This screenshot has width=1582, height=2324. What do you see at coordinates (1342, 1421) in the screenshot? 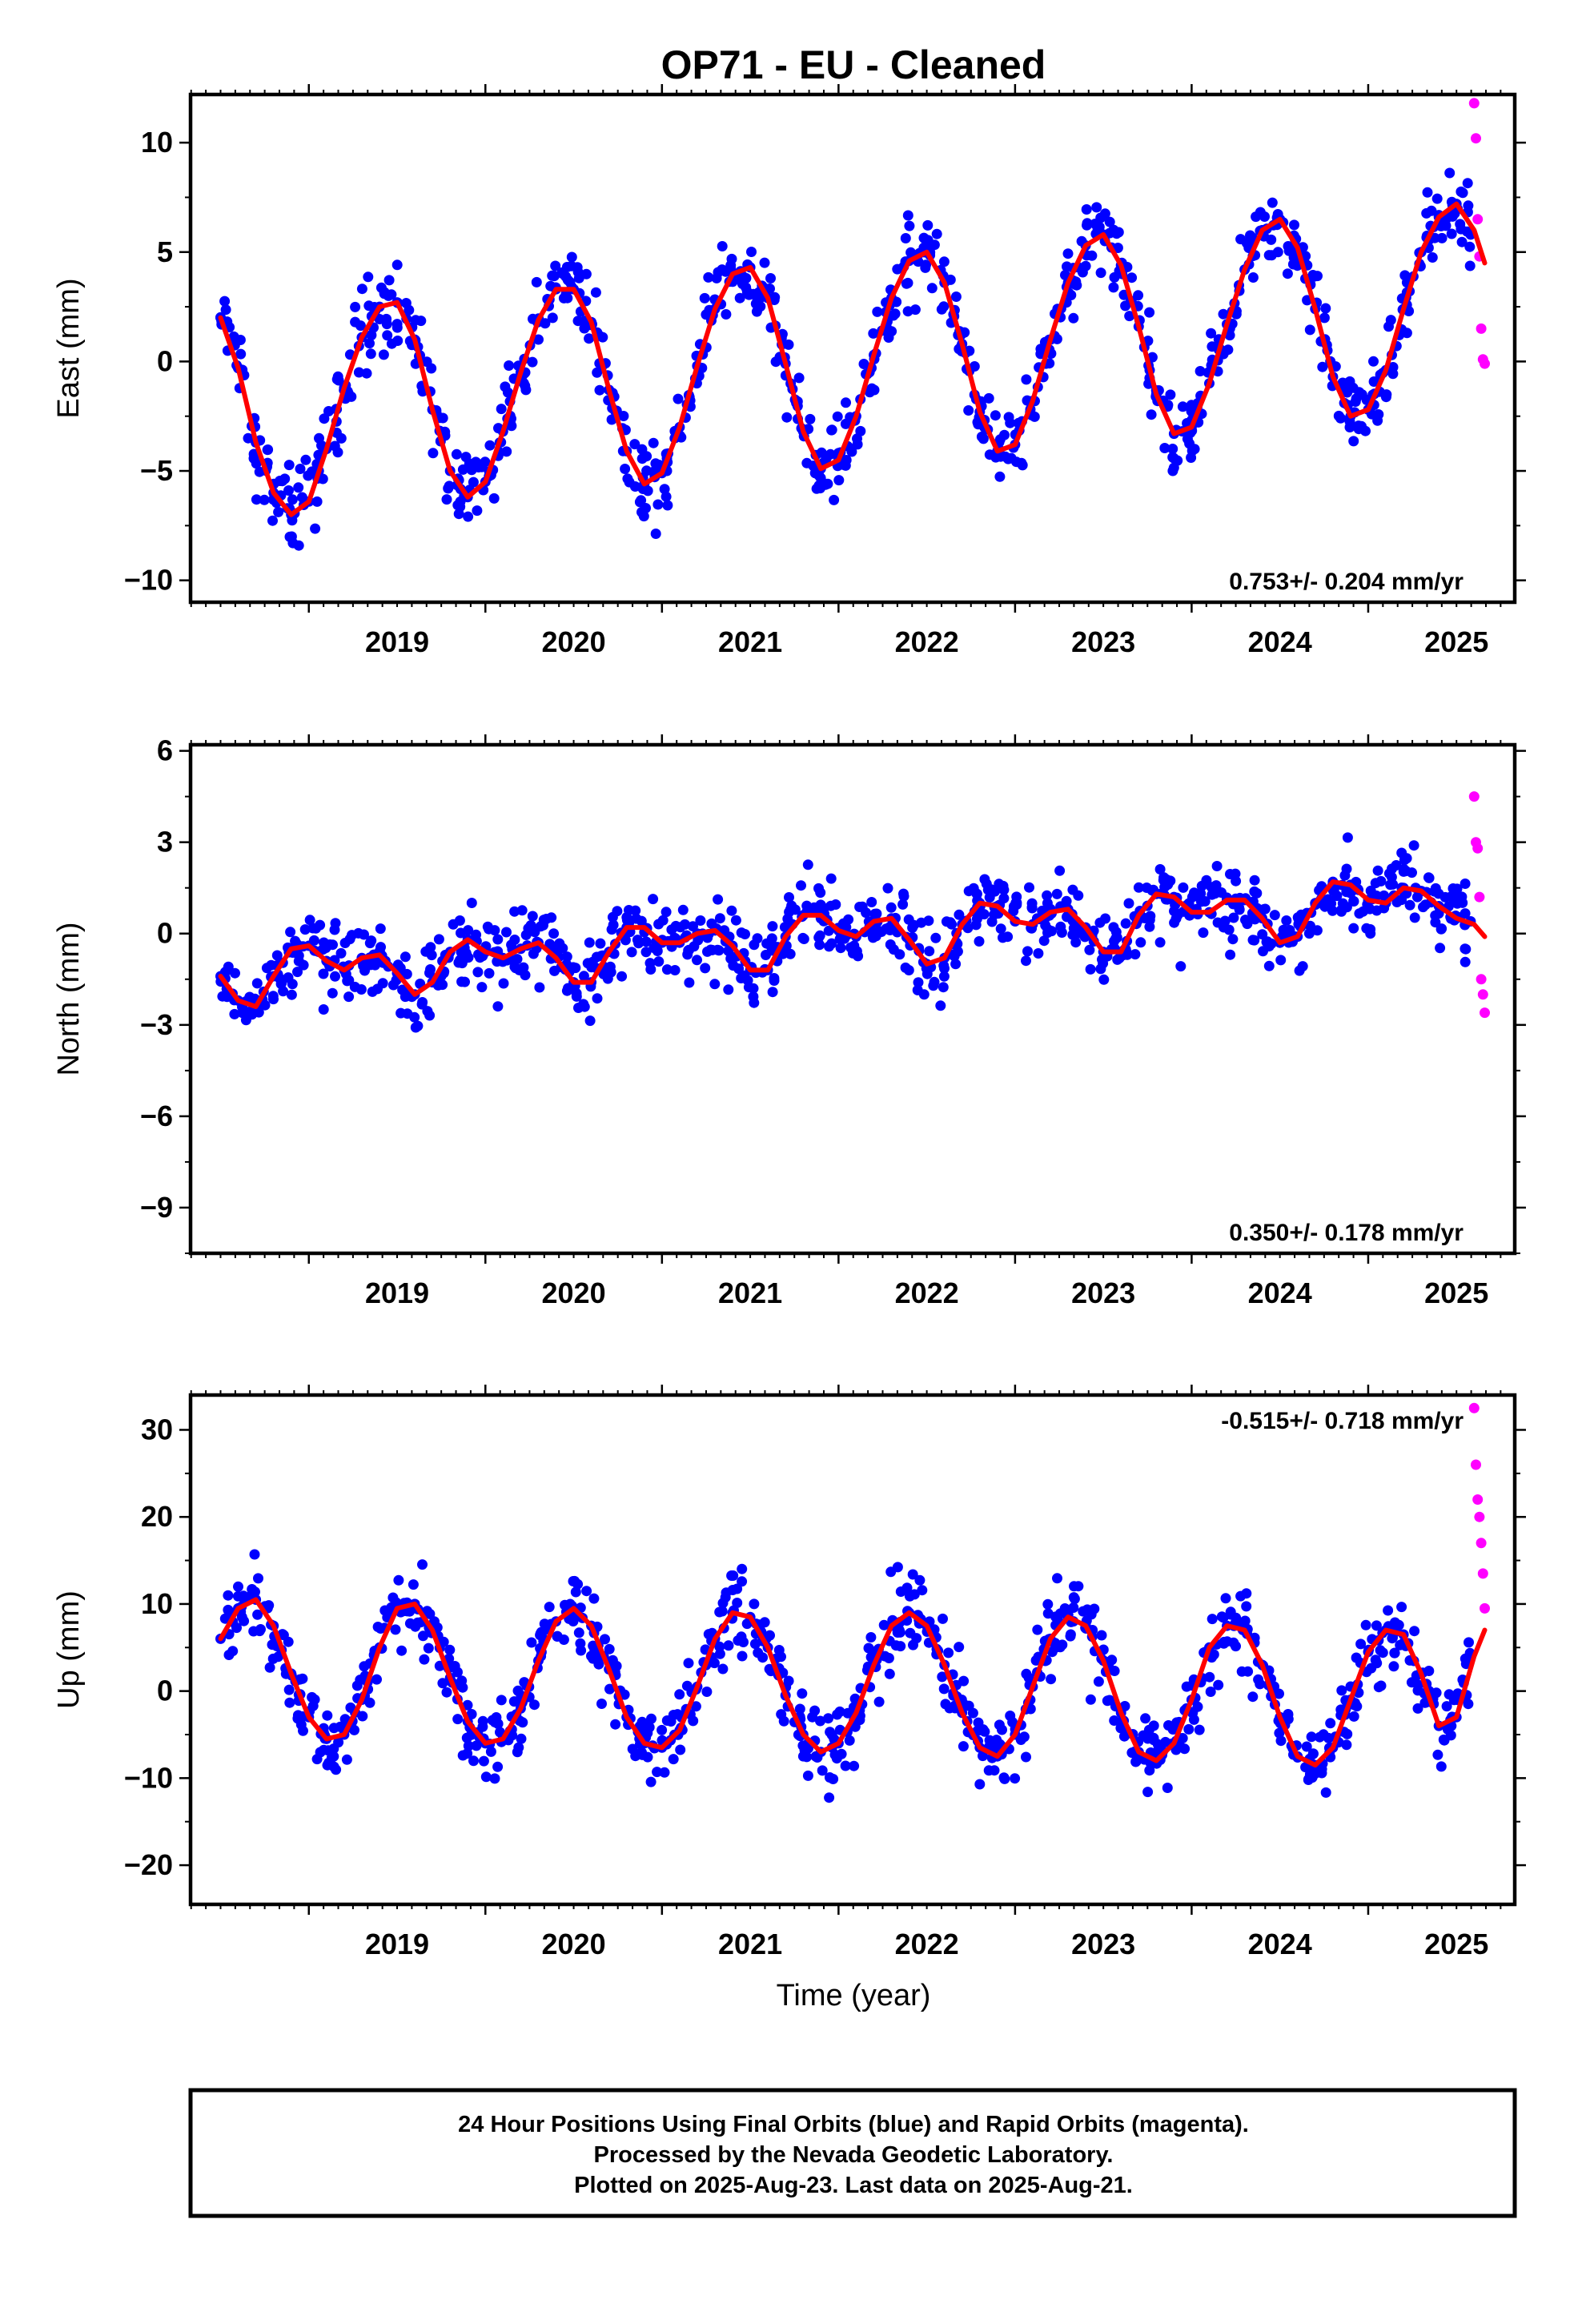
I see `rate-annotation: -0.515+/- 0.718 mm/yr` at bounding box center [1342, 1421].